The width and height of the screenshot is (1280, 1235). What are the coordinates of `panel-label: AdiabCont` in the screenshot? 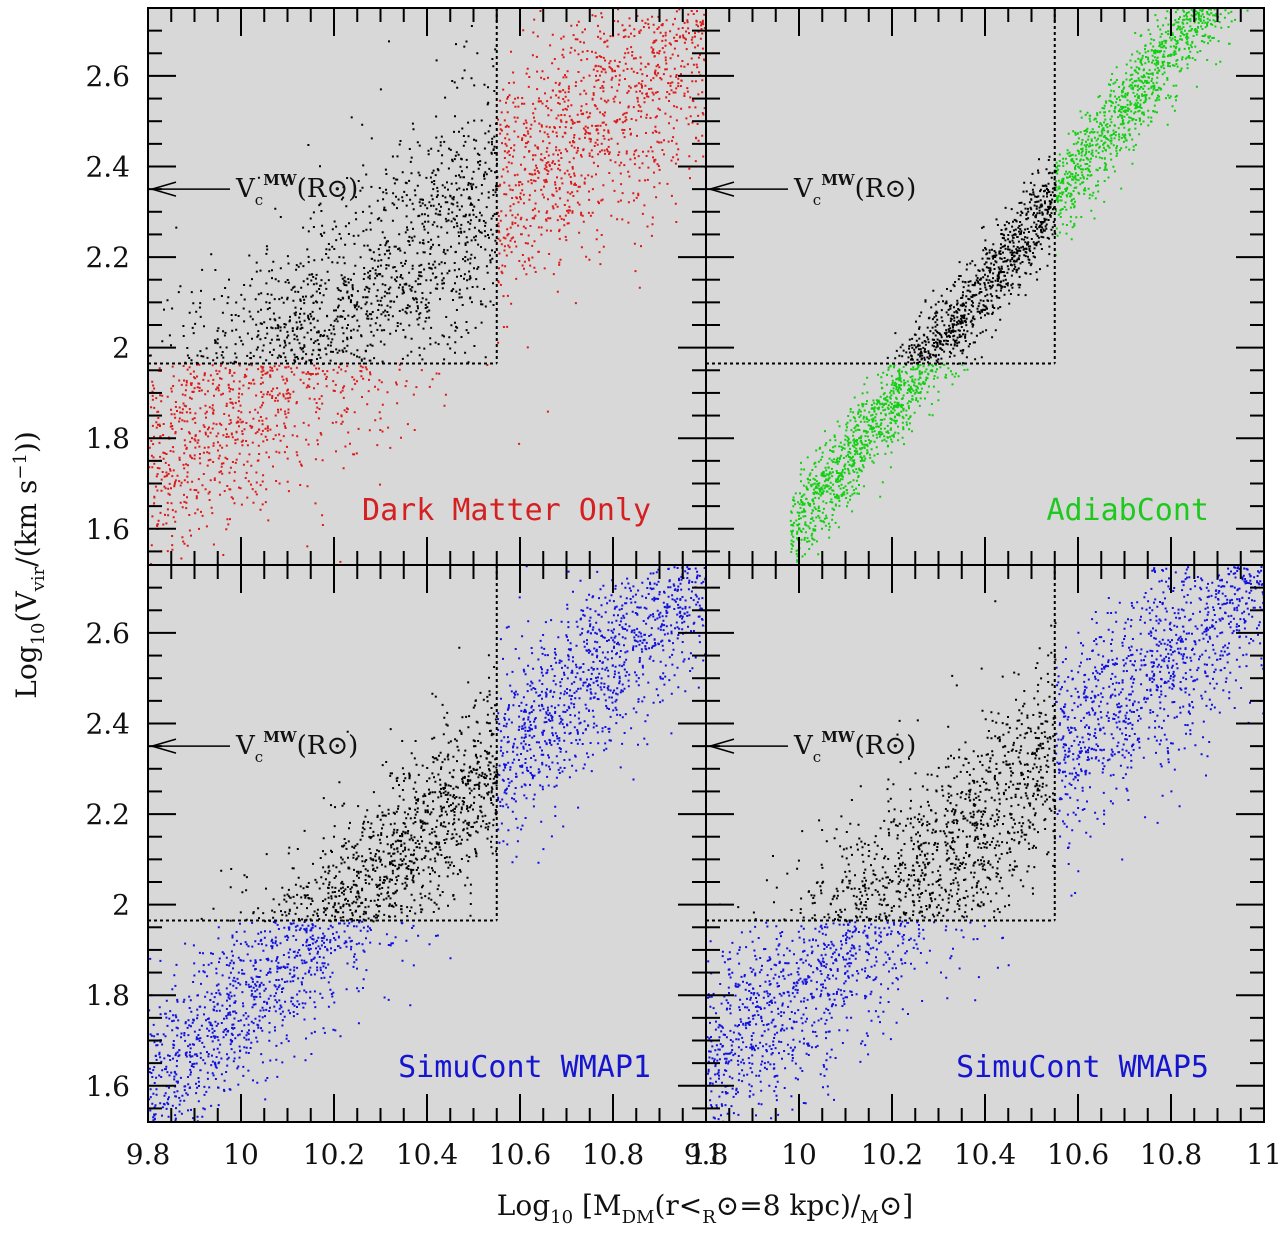 It's located at (1127, 510).